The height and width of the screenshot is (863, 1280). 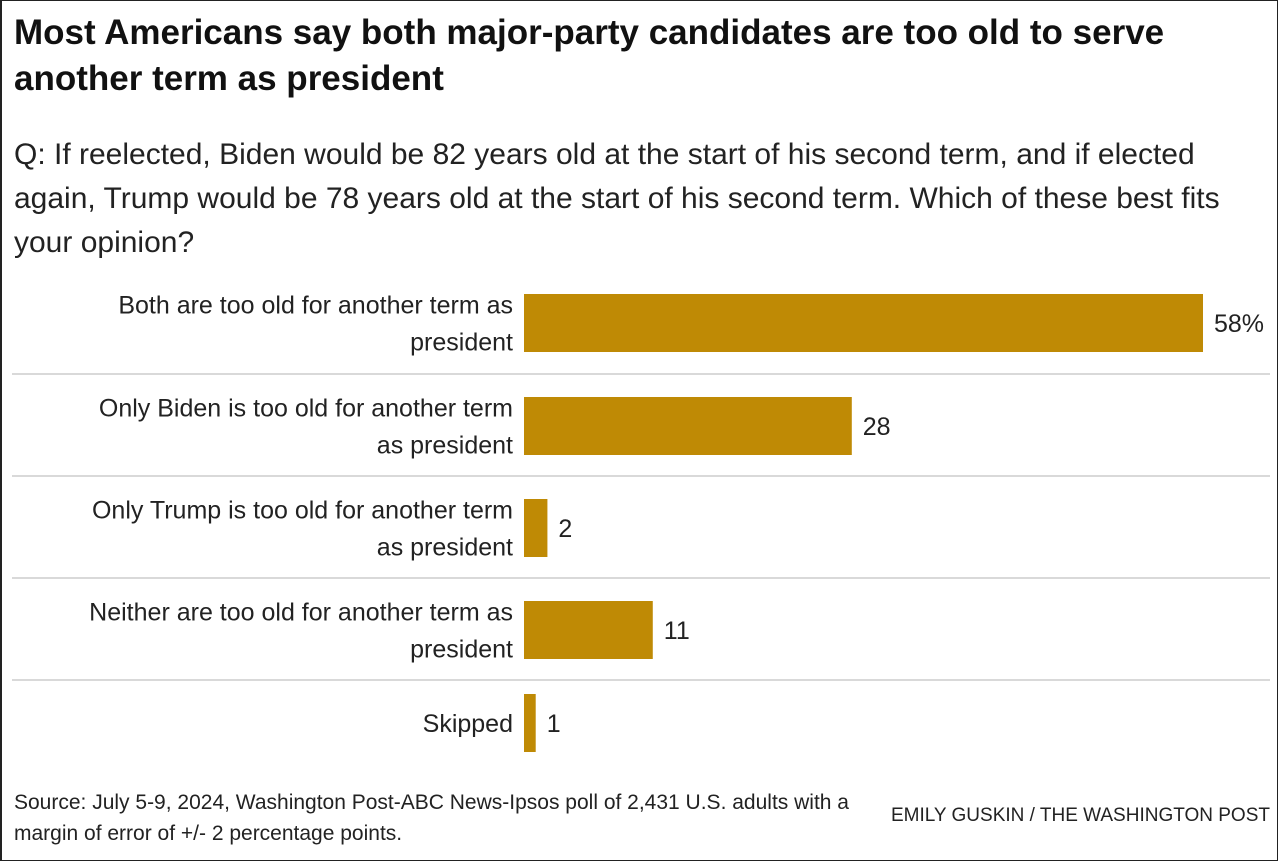 I want to click on value-label-2: 2, so click(x=565, y=529).